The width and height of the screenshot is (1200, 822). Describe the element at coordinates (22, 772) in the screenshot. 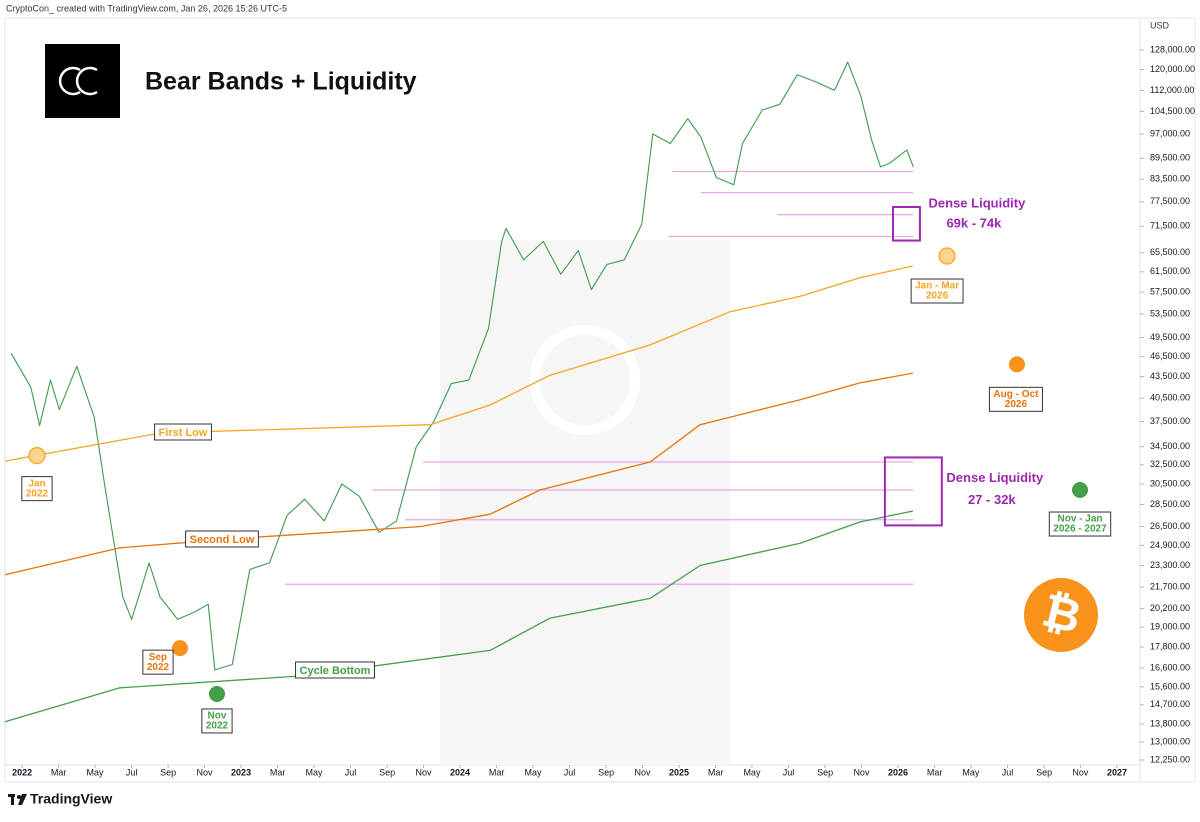

I see `x-tick-label: 2022` at that location.